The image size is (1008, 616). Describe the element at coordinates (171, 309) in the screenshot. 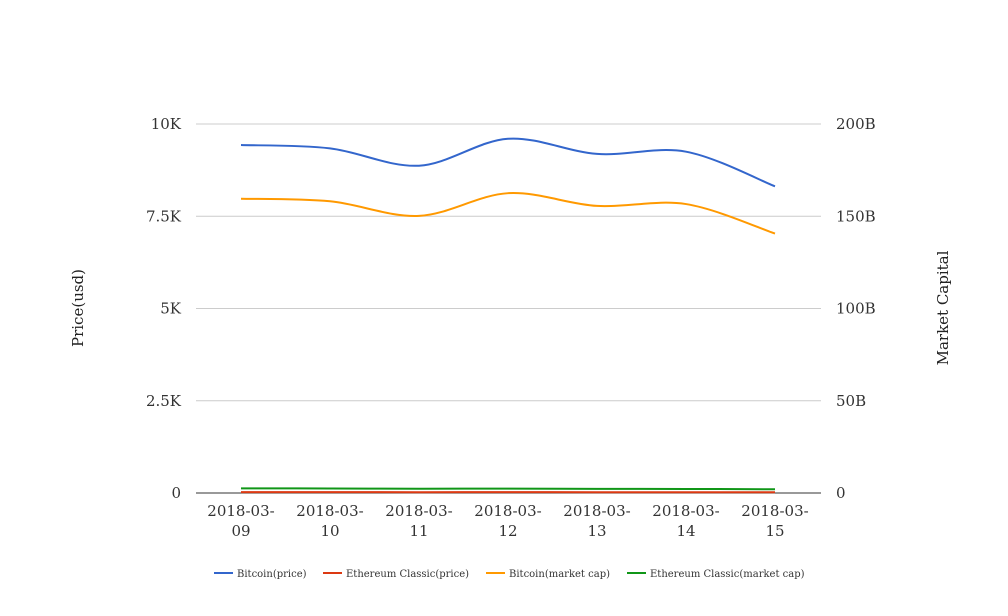

I see `left-tick-label: 5K` at that location.